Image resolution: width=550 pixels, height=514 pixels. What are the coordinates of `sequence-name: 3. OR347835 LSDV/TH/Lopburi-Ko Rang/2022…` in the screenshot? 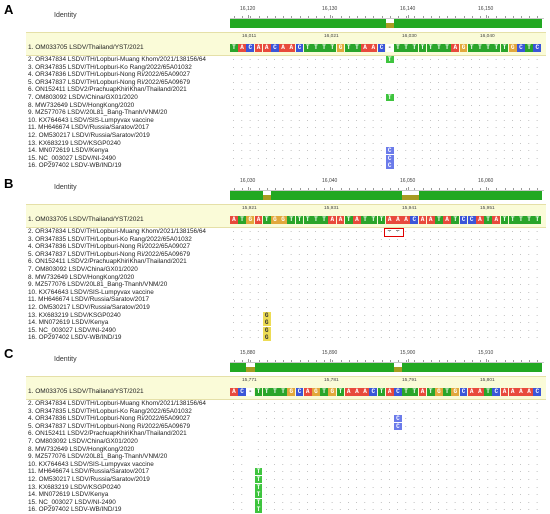 It's located at (110, 67).